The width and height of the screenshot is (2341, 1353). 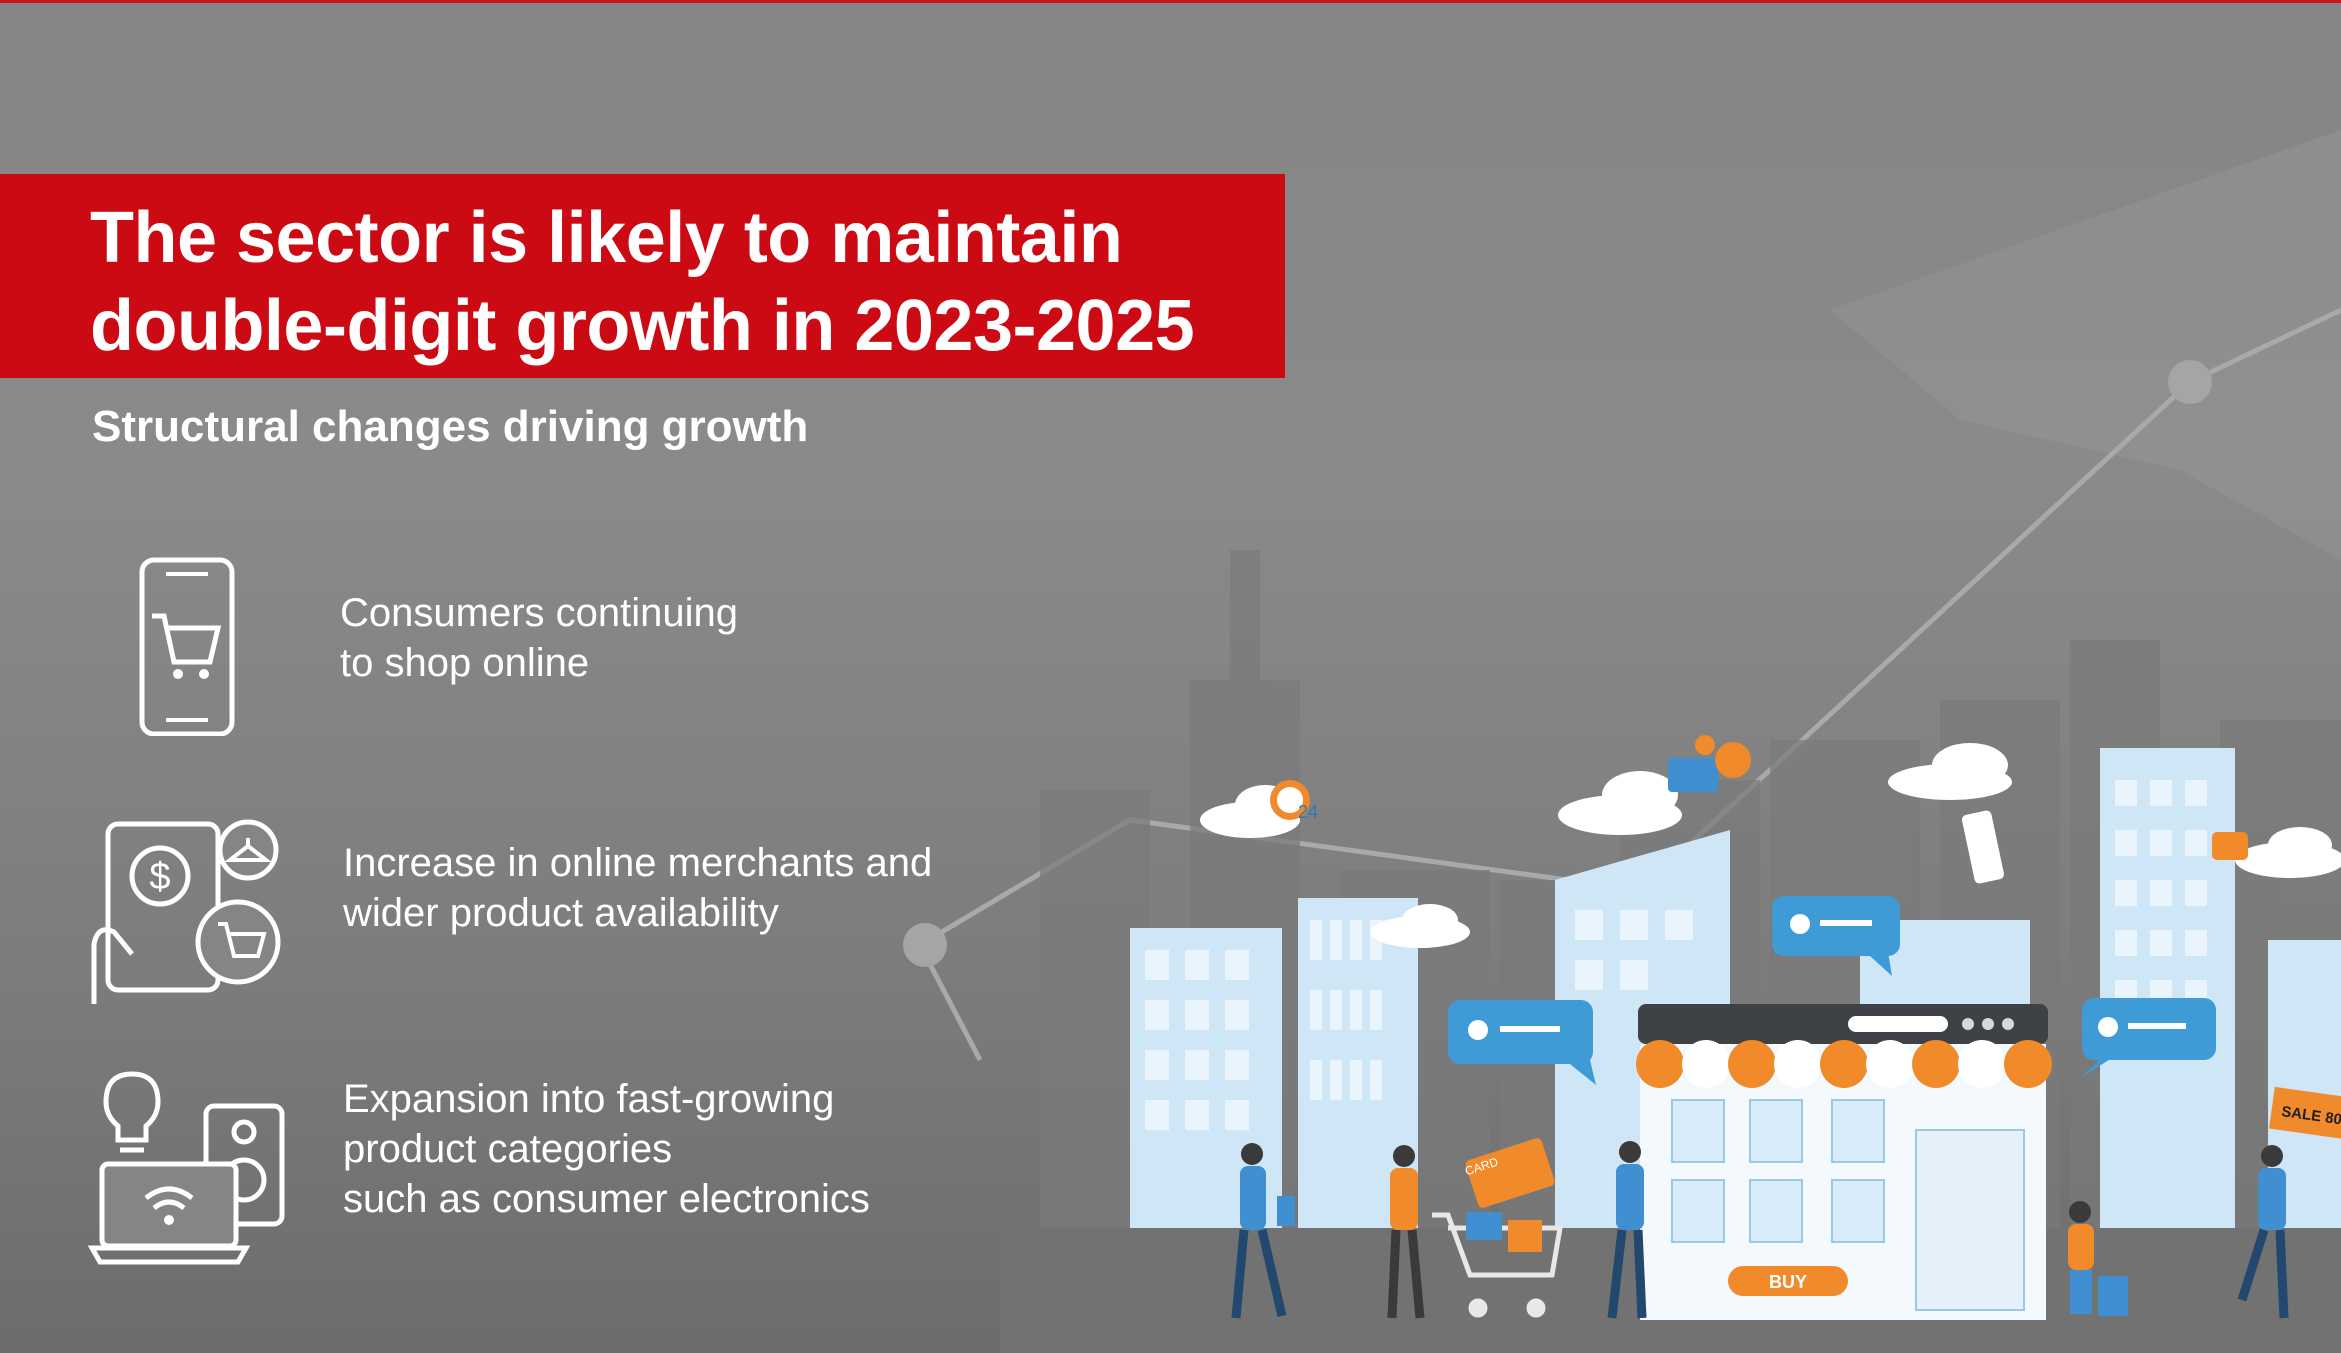 I want to click on electronics-icon, so click(x=186, y=1168).